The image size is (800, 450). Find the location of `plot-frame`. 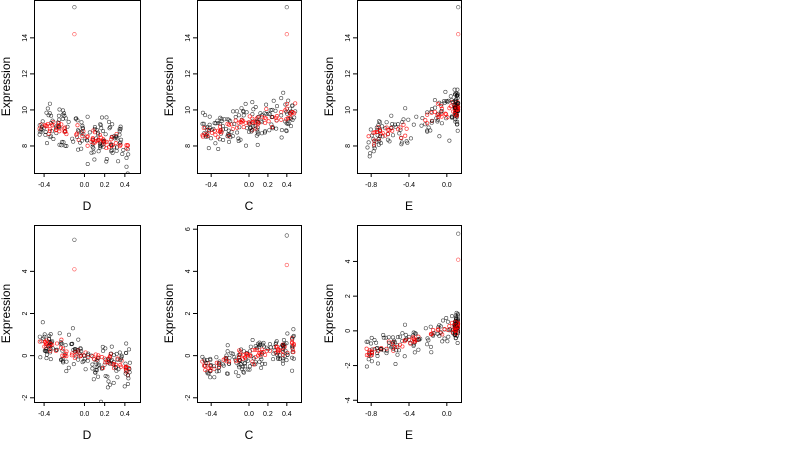

plot-frame is located at coordinates (409, 314).